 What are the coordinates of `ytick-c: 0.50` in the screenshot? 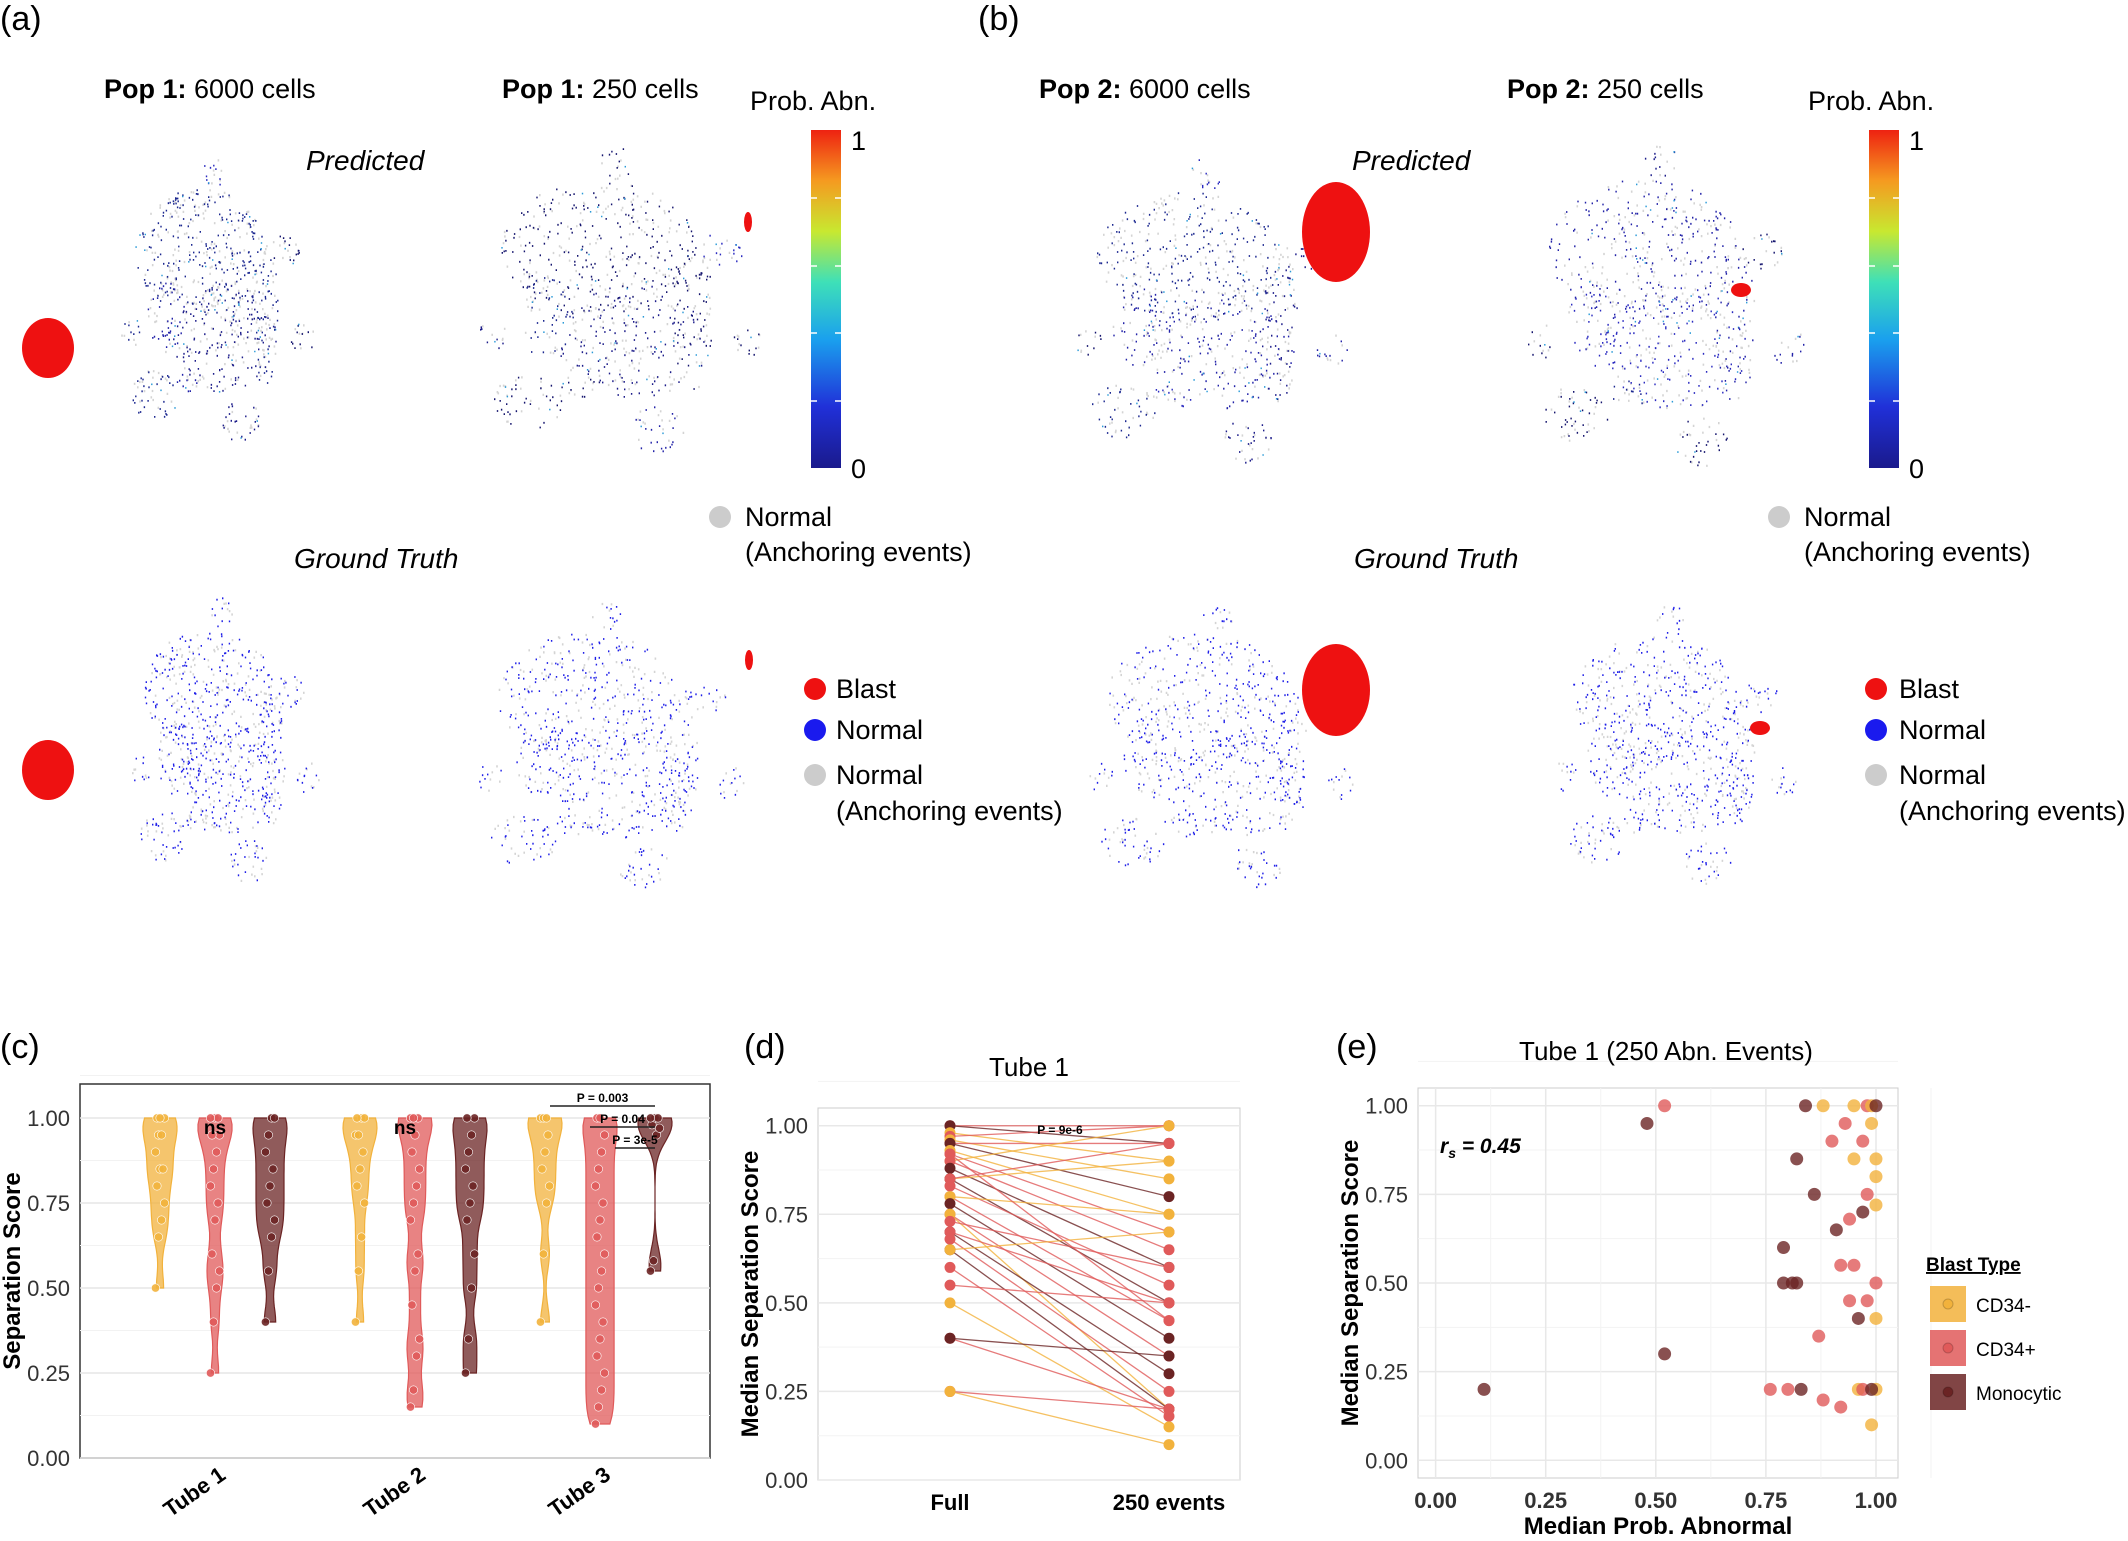 It's located at (48, 1288).